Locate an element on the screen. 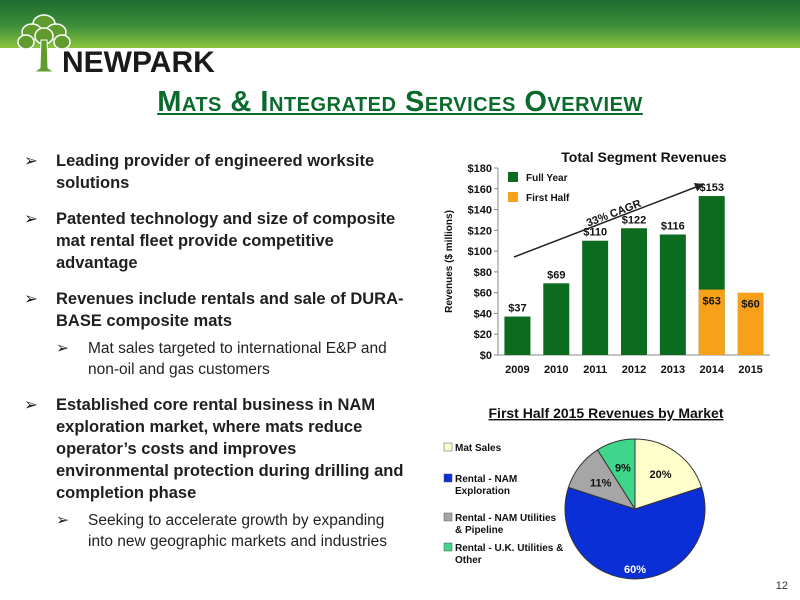  data-label: $69 is located at coordinates (556, 275).